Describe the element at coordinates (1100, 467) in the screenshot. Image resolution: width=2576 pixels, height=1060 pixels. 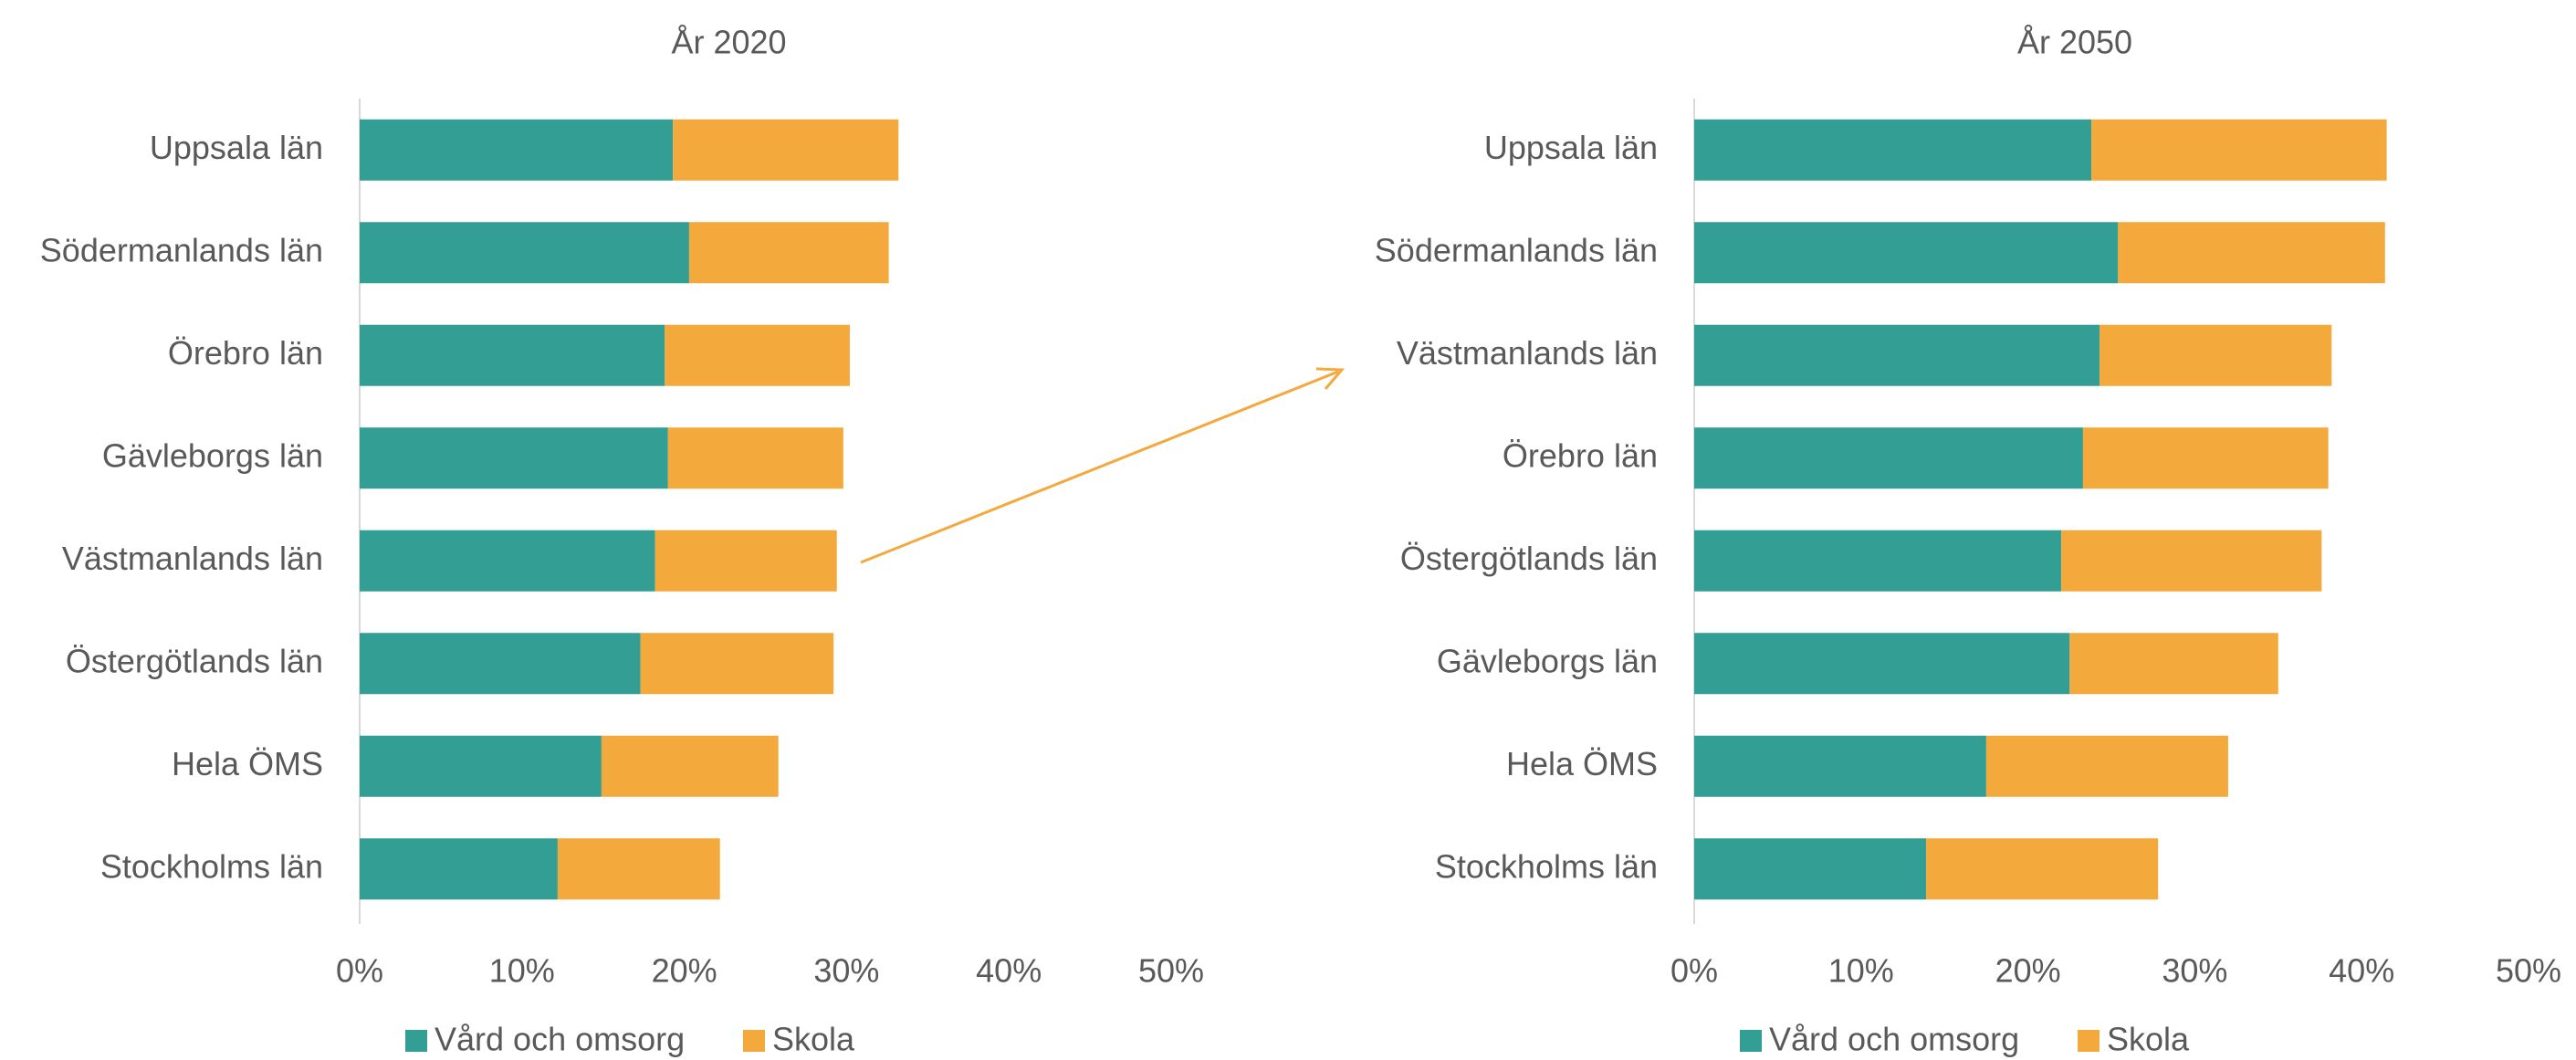
I see `arrow` at that location.